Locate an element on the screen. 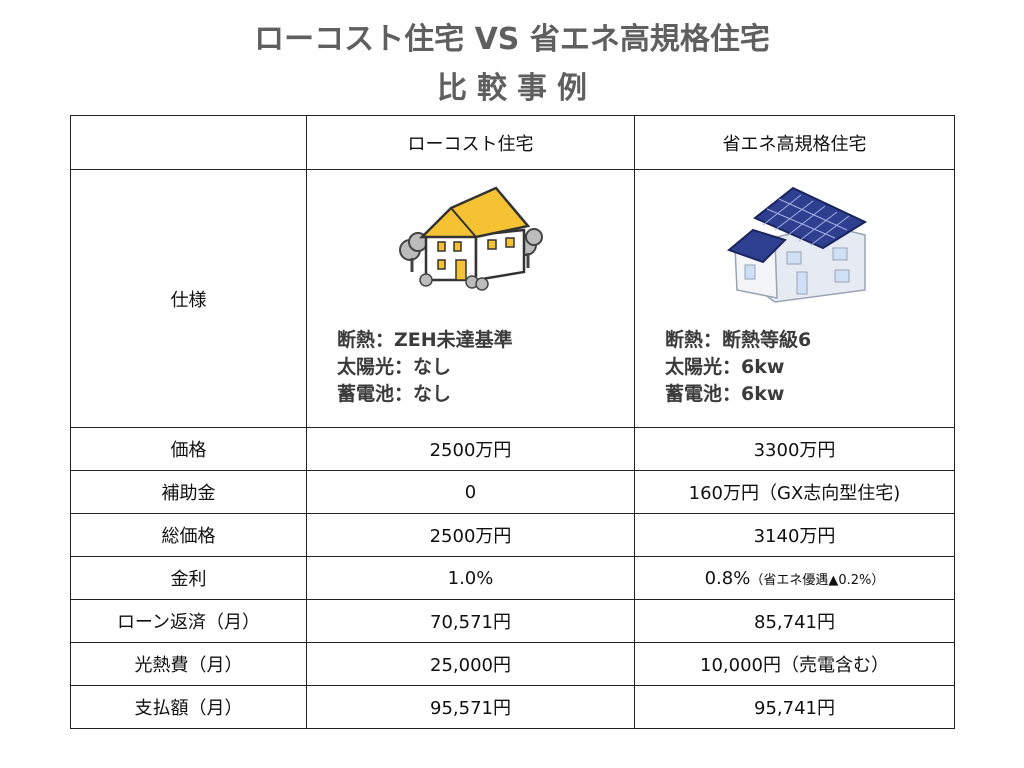 Image resolution: width=1024 pixels, height=768 pixels. utility-lowcost: 25,000円 is located at coordinates (470, 664).